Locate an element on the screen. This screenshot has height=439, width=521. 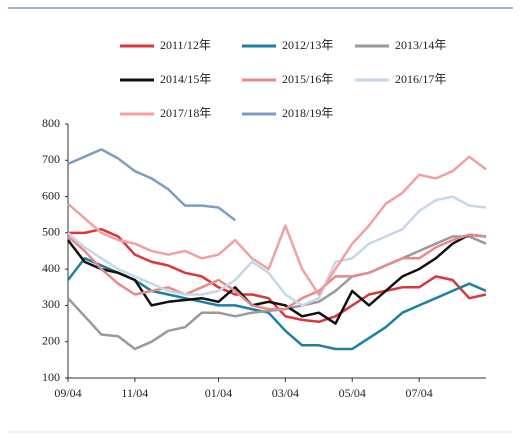
x-tick-label: 01/04 is located at coordinates (218, 393).